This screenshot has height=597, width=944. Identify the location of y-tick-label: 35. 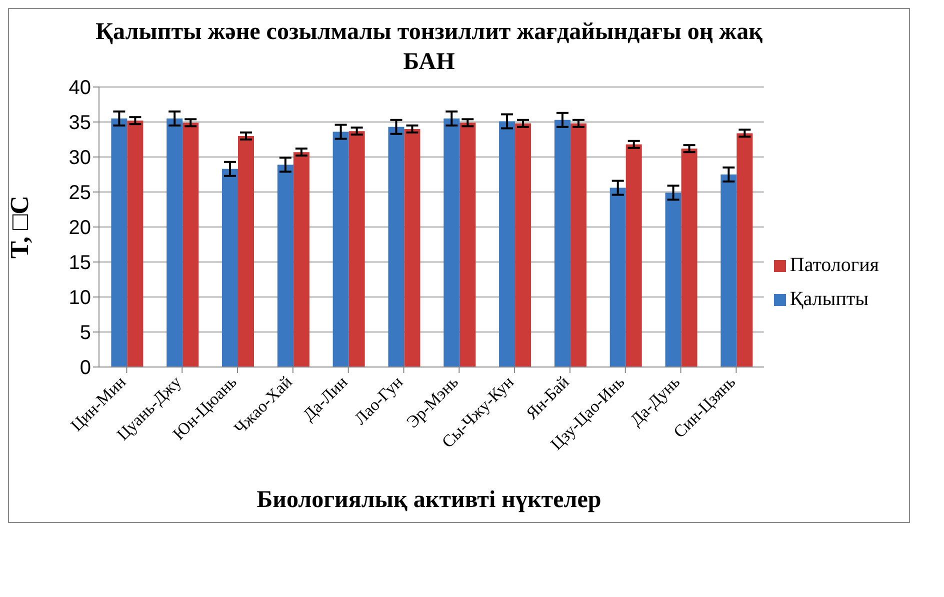
(79, 123).